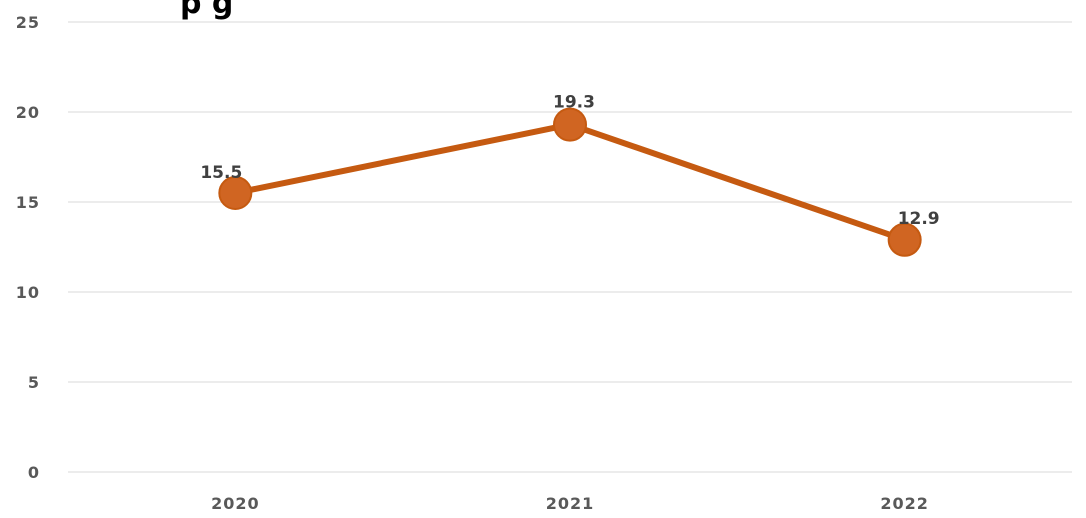 The image size is (1086, 518). What do you see at coordinates (28, 247) in the screenshot?
I see `y-axis-tick-labels: 0 5 10 15 20 25` at bounding box center [28, 247].